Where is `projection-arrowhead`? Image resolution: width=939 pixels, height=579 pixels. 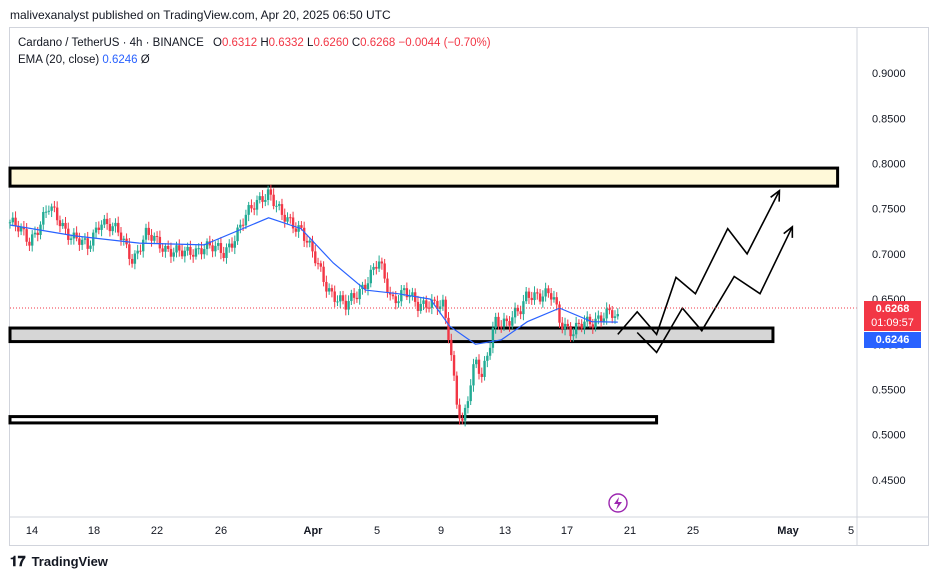 projection-arrowhead is located at coordinates (775, 195).